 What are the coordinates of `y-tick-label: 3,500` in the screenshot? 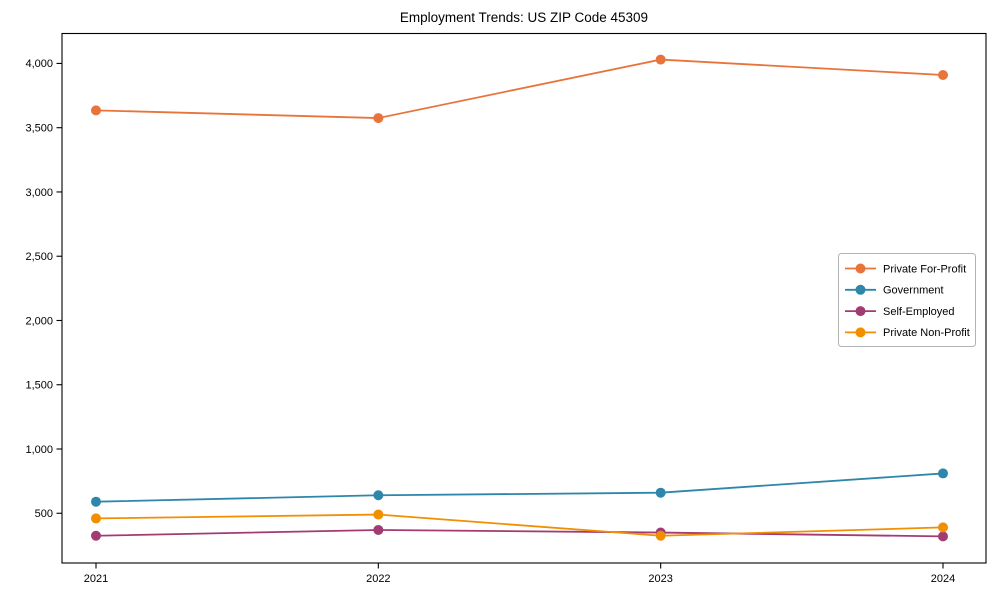 It's located at (39, 129).